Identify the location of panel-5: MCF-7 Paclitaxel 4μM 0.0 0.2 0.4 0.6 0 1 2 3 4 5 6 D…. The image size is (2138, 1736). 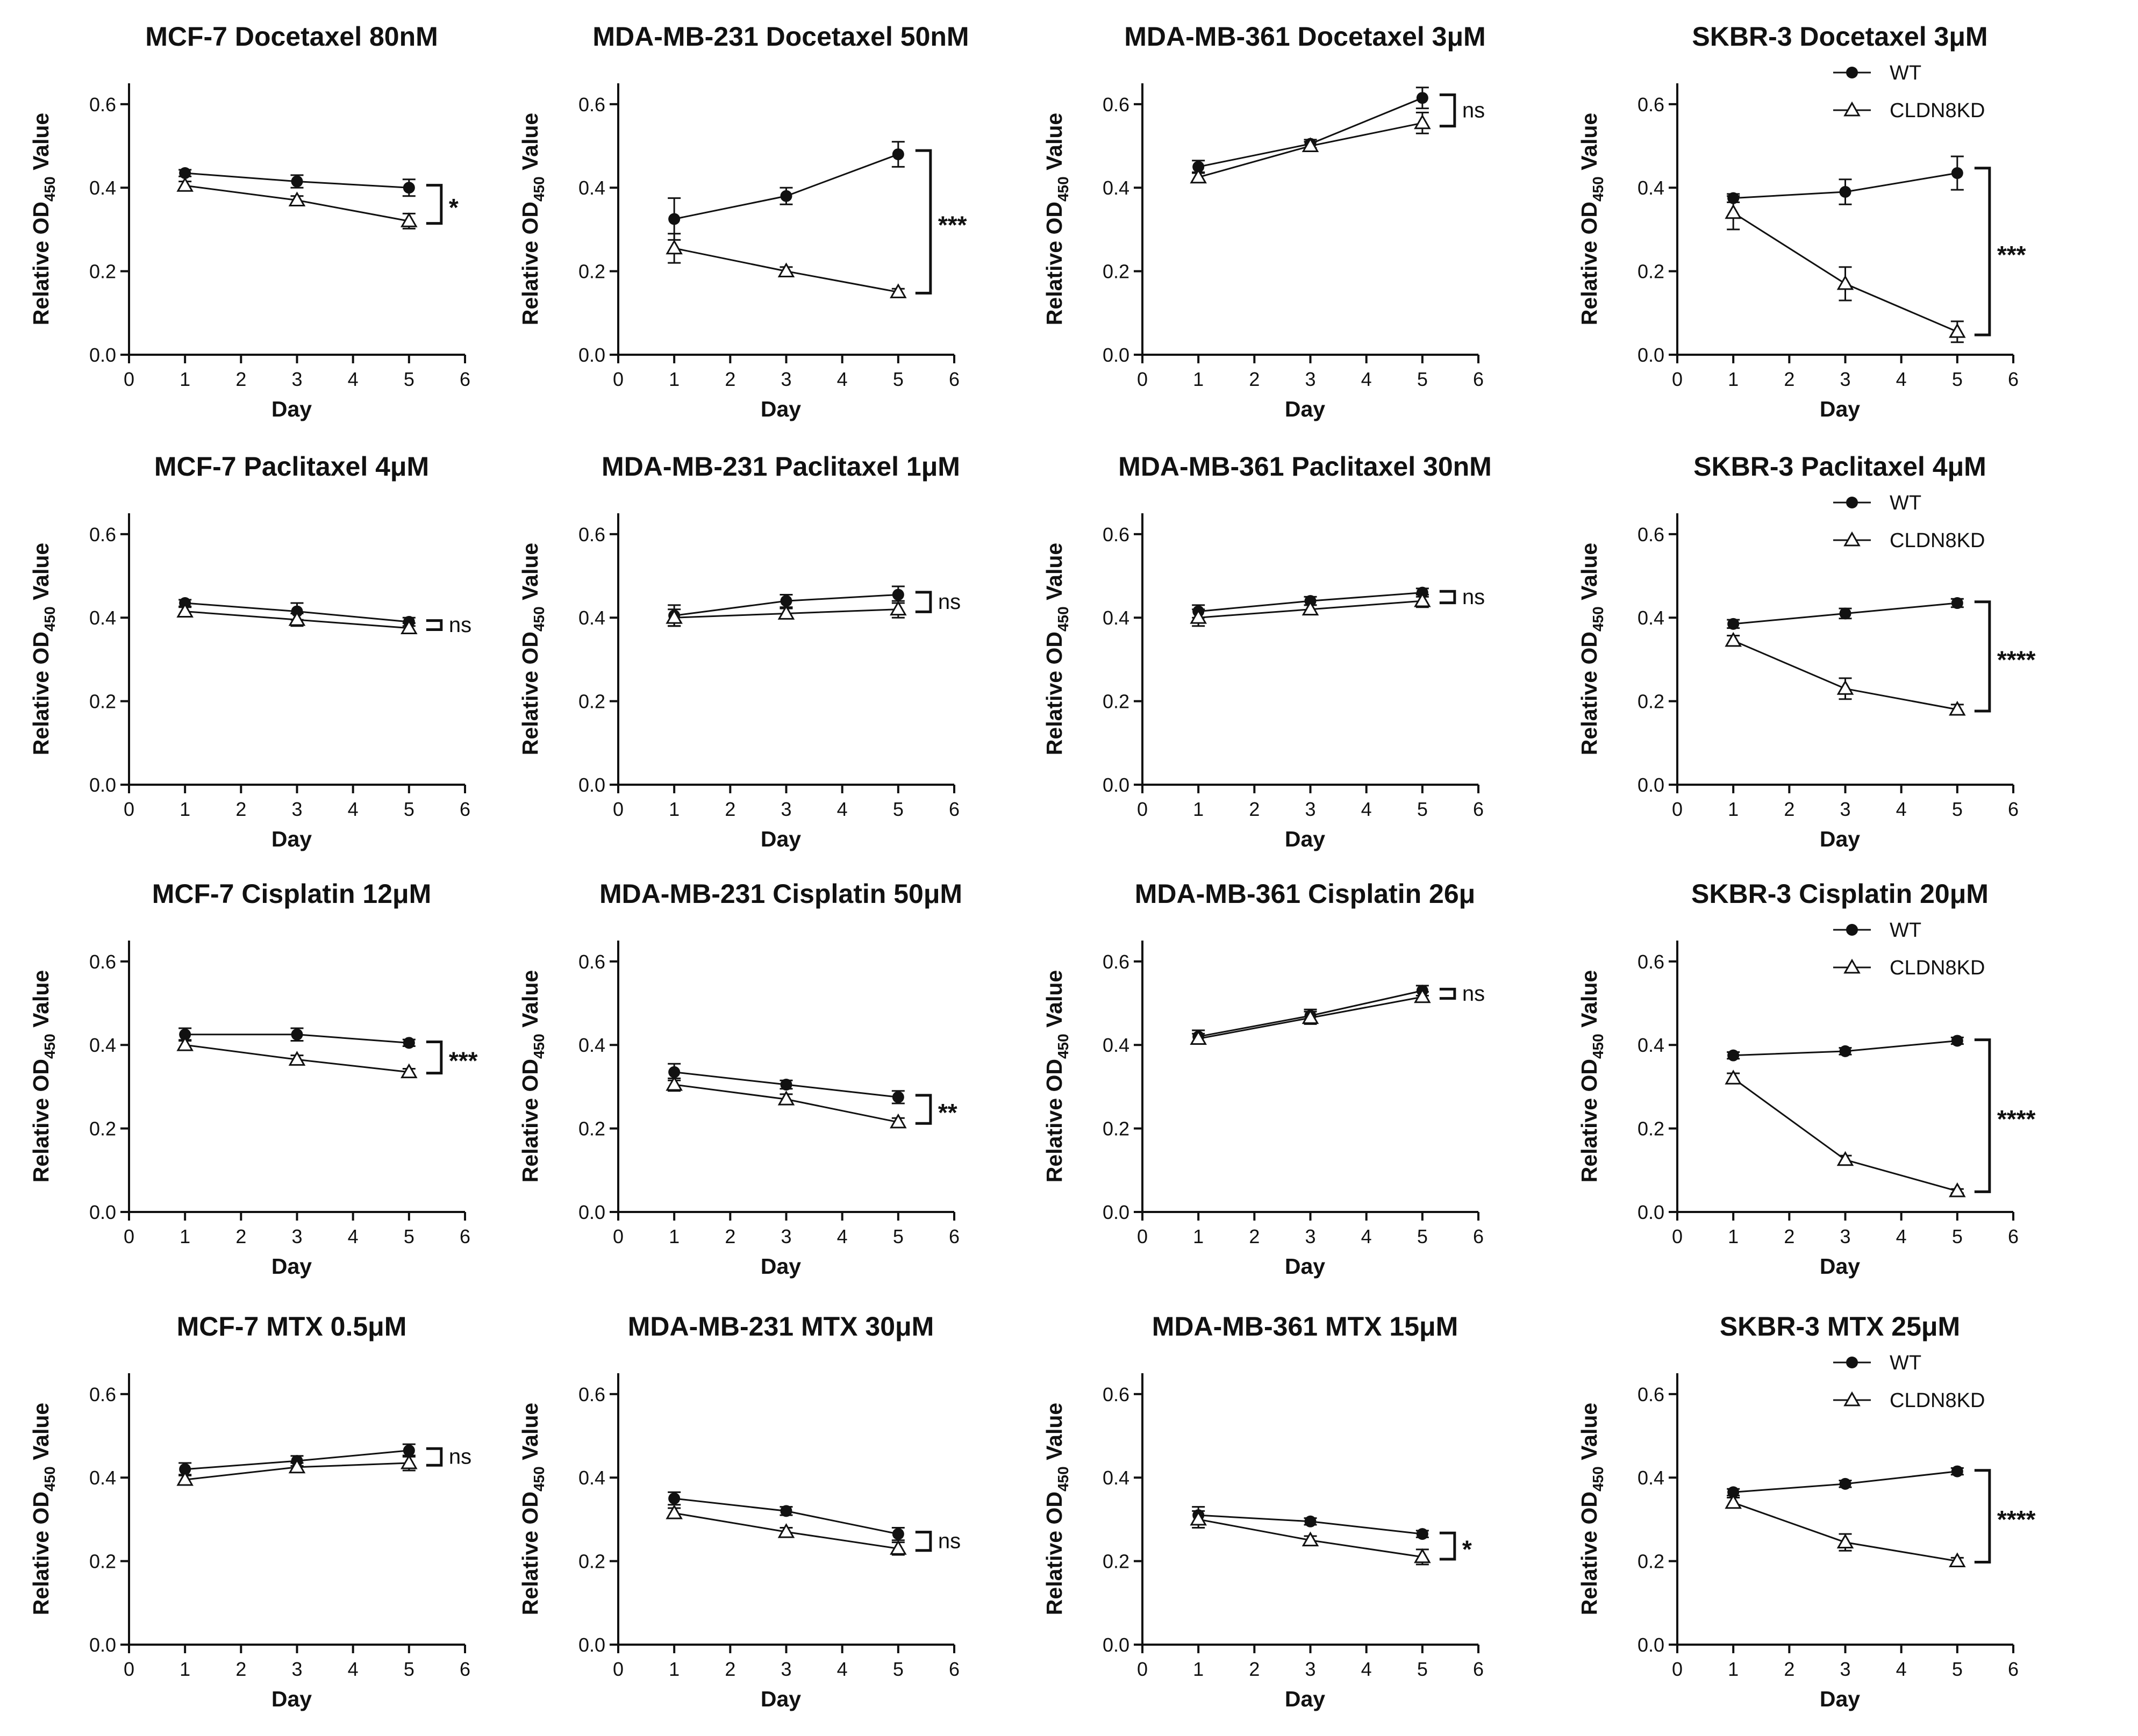
(250, 651).